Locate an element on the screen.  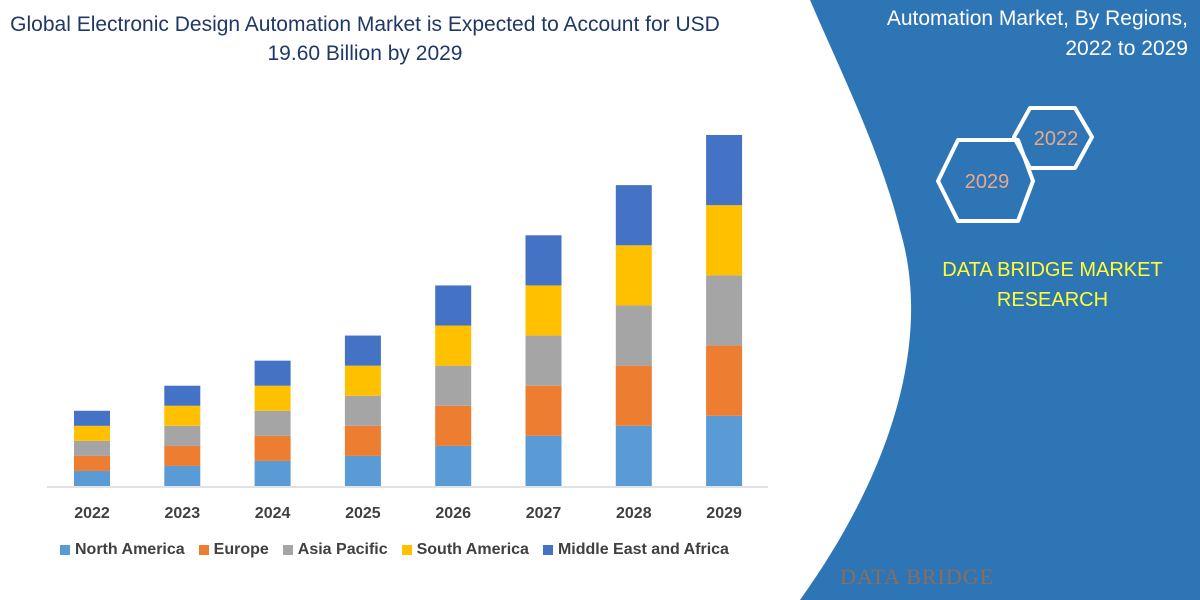
x-tick-label: 2024 is located at coordinates (273, 513).